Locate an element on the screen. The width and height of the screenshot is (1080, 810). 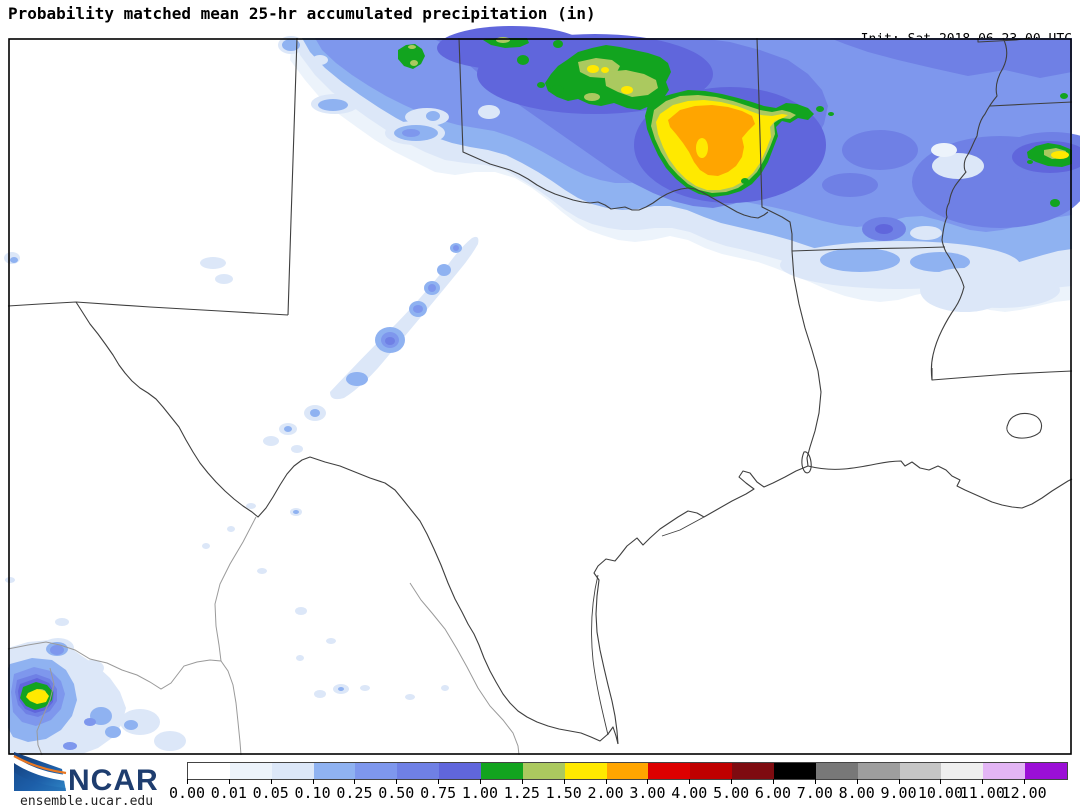
colorbar-tick-label: 1.00 is located at coordinates (480, 793).